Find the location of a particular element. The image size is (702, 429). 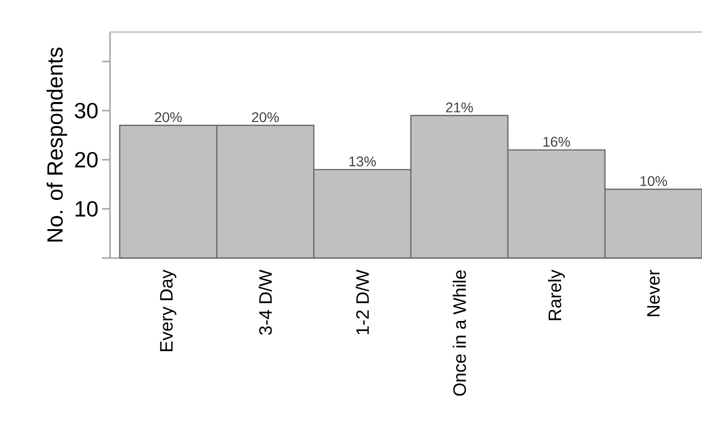

x-tick-label: Never is located at coordinates (653, 293).